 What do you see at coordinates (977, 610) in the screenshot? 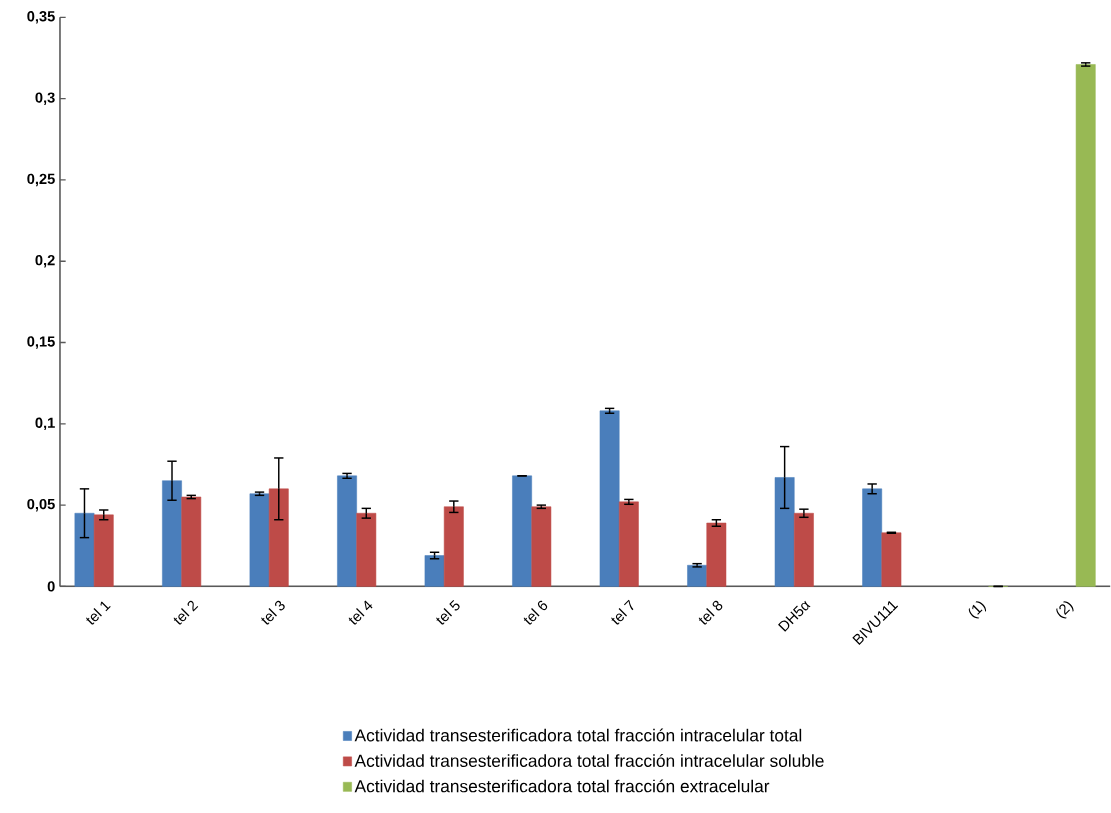
I see `x-tick-label: (1)` at bounding box center [977, 610].